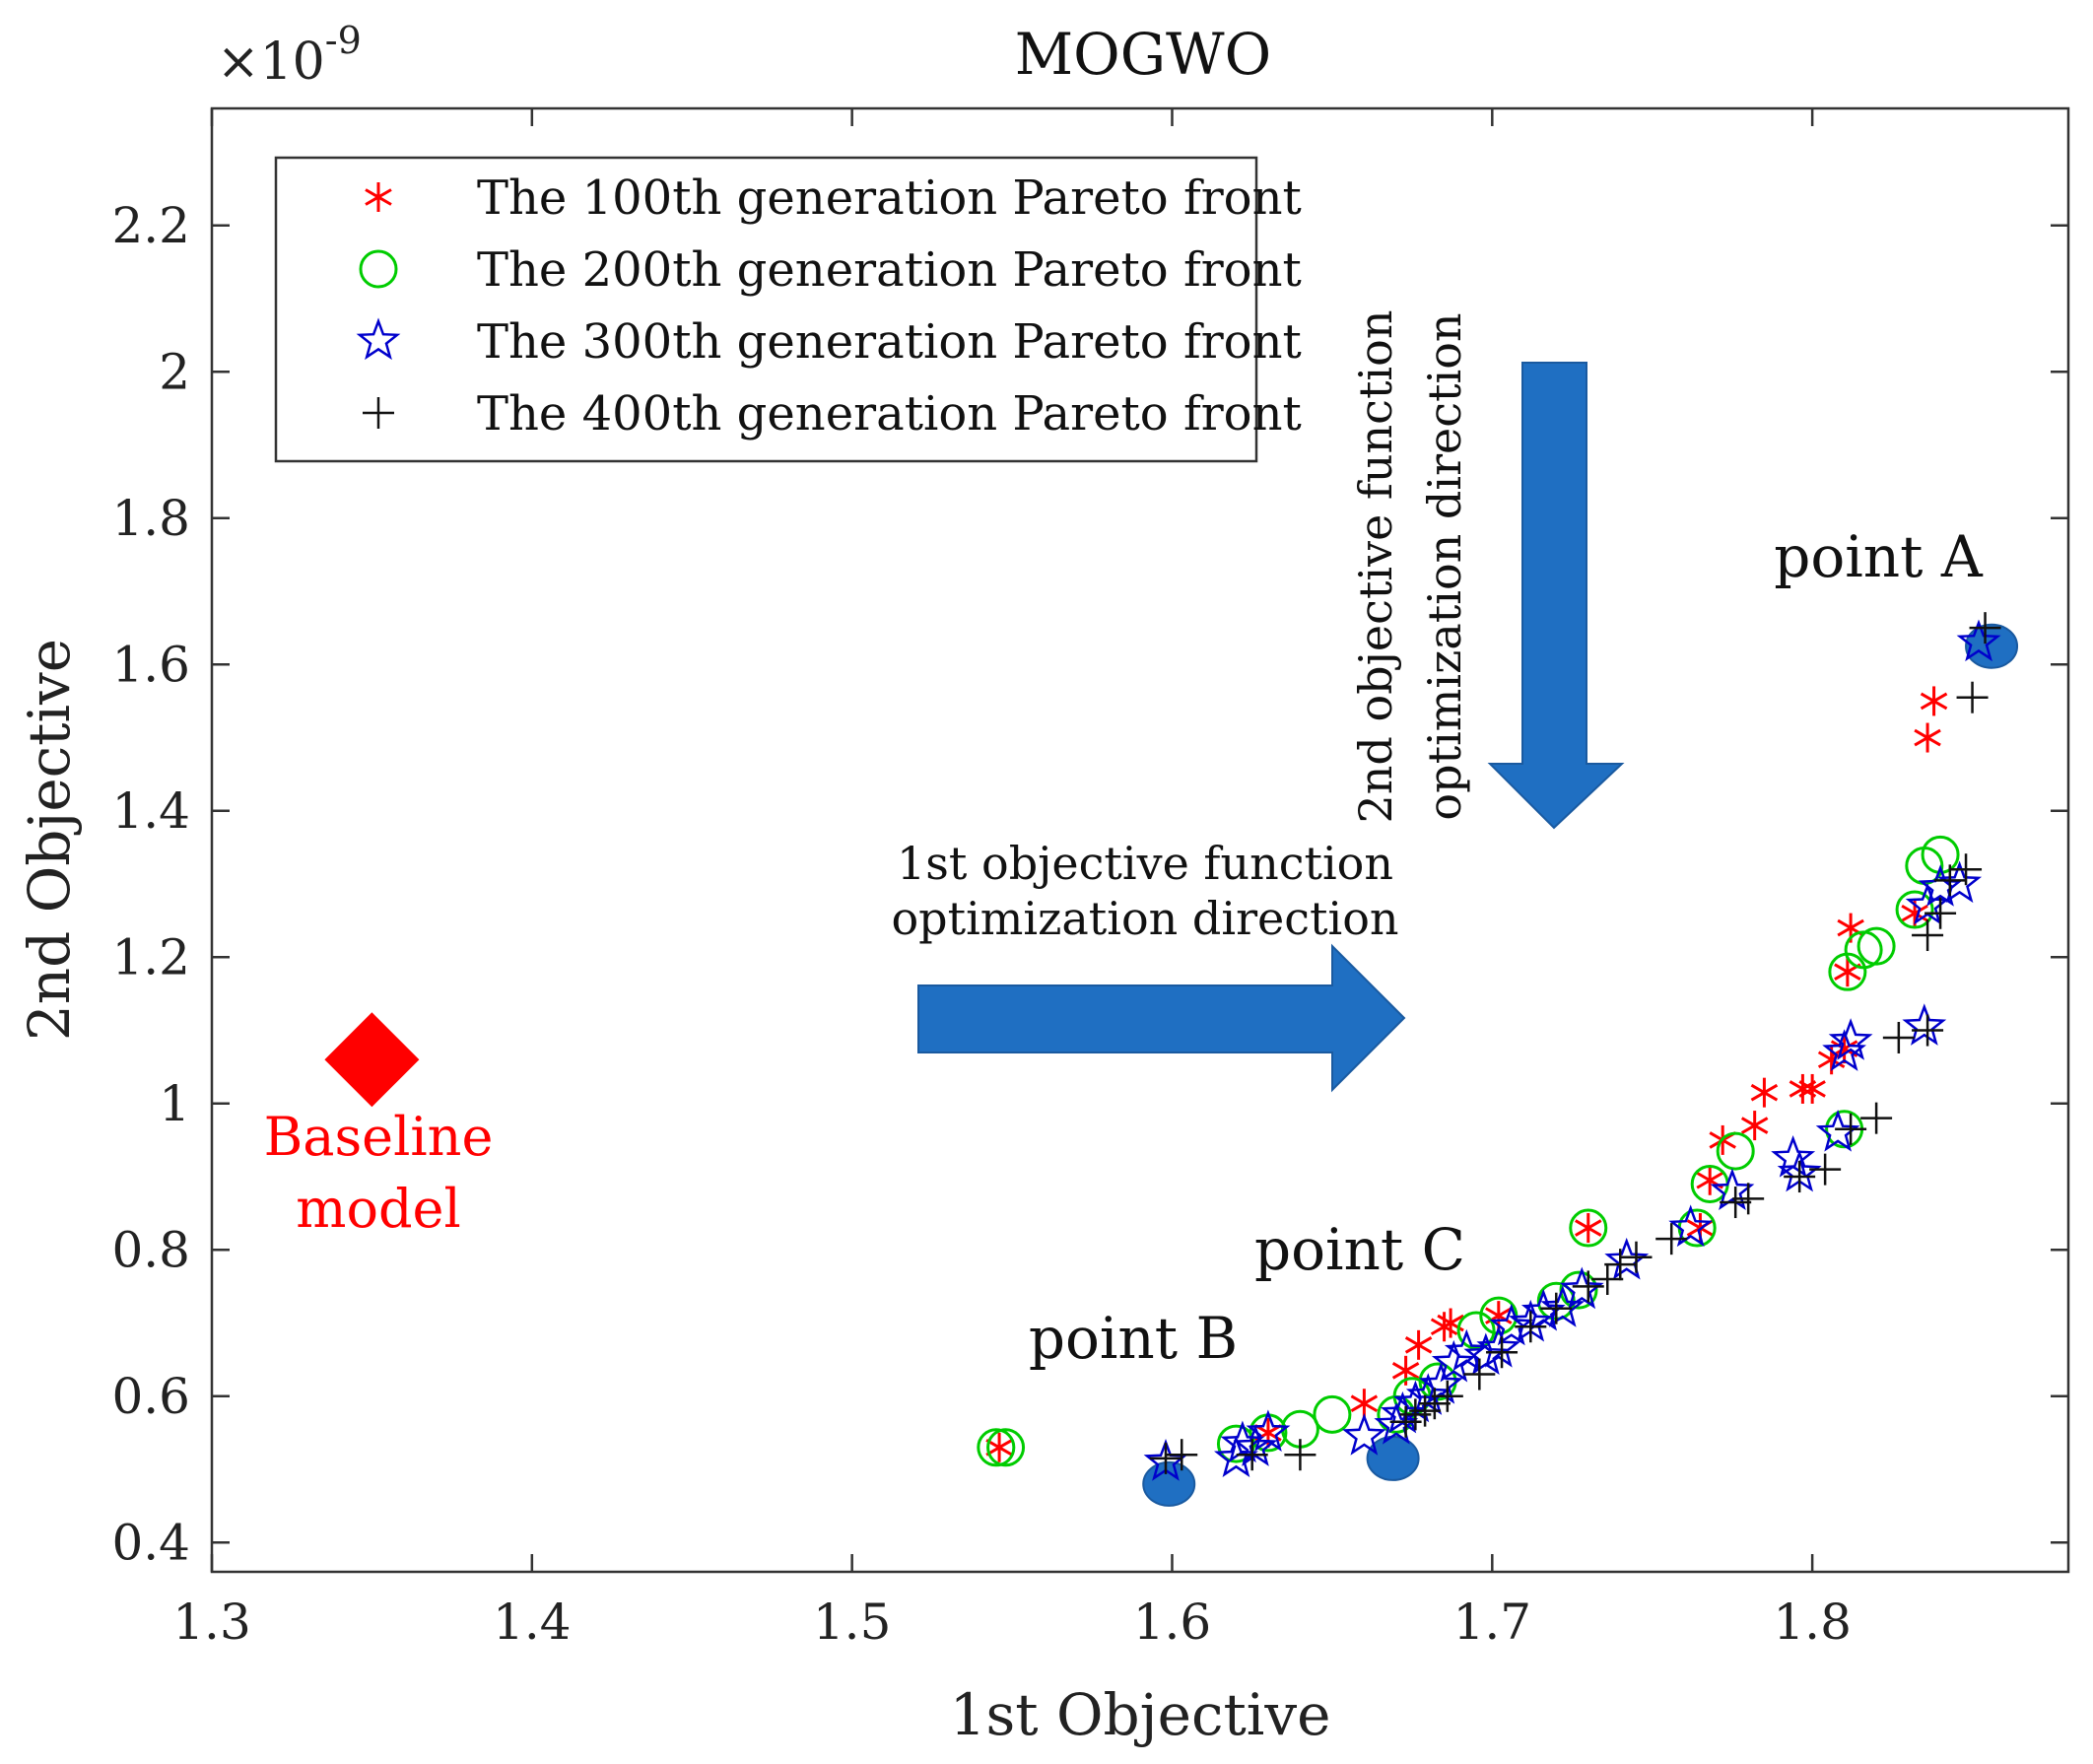 The width and height of the screenshot is (2093, 1764). What do you see at coordinates (379, 305) in the screenshot?
I see `legend-markers` at bounding box center [379, 305].